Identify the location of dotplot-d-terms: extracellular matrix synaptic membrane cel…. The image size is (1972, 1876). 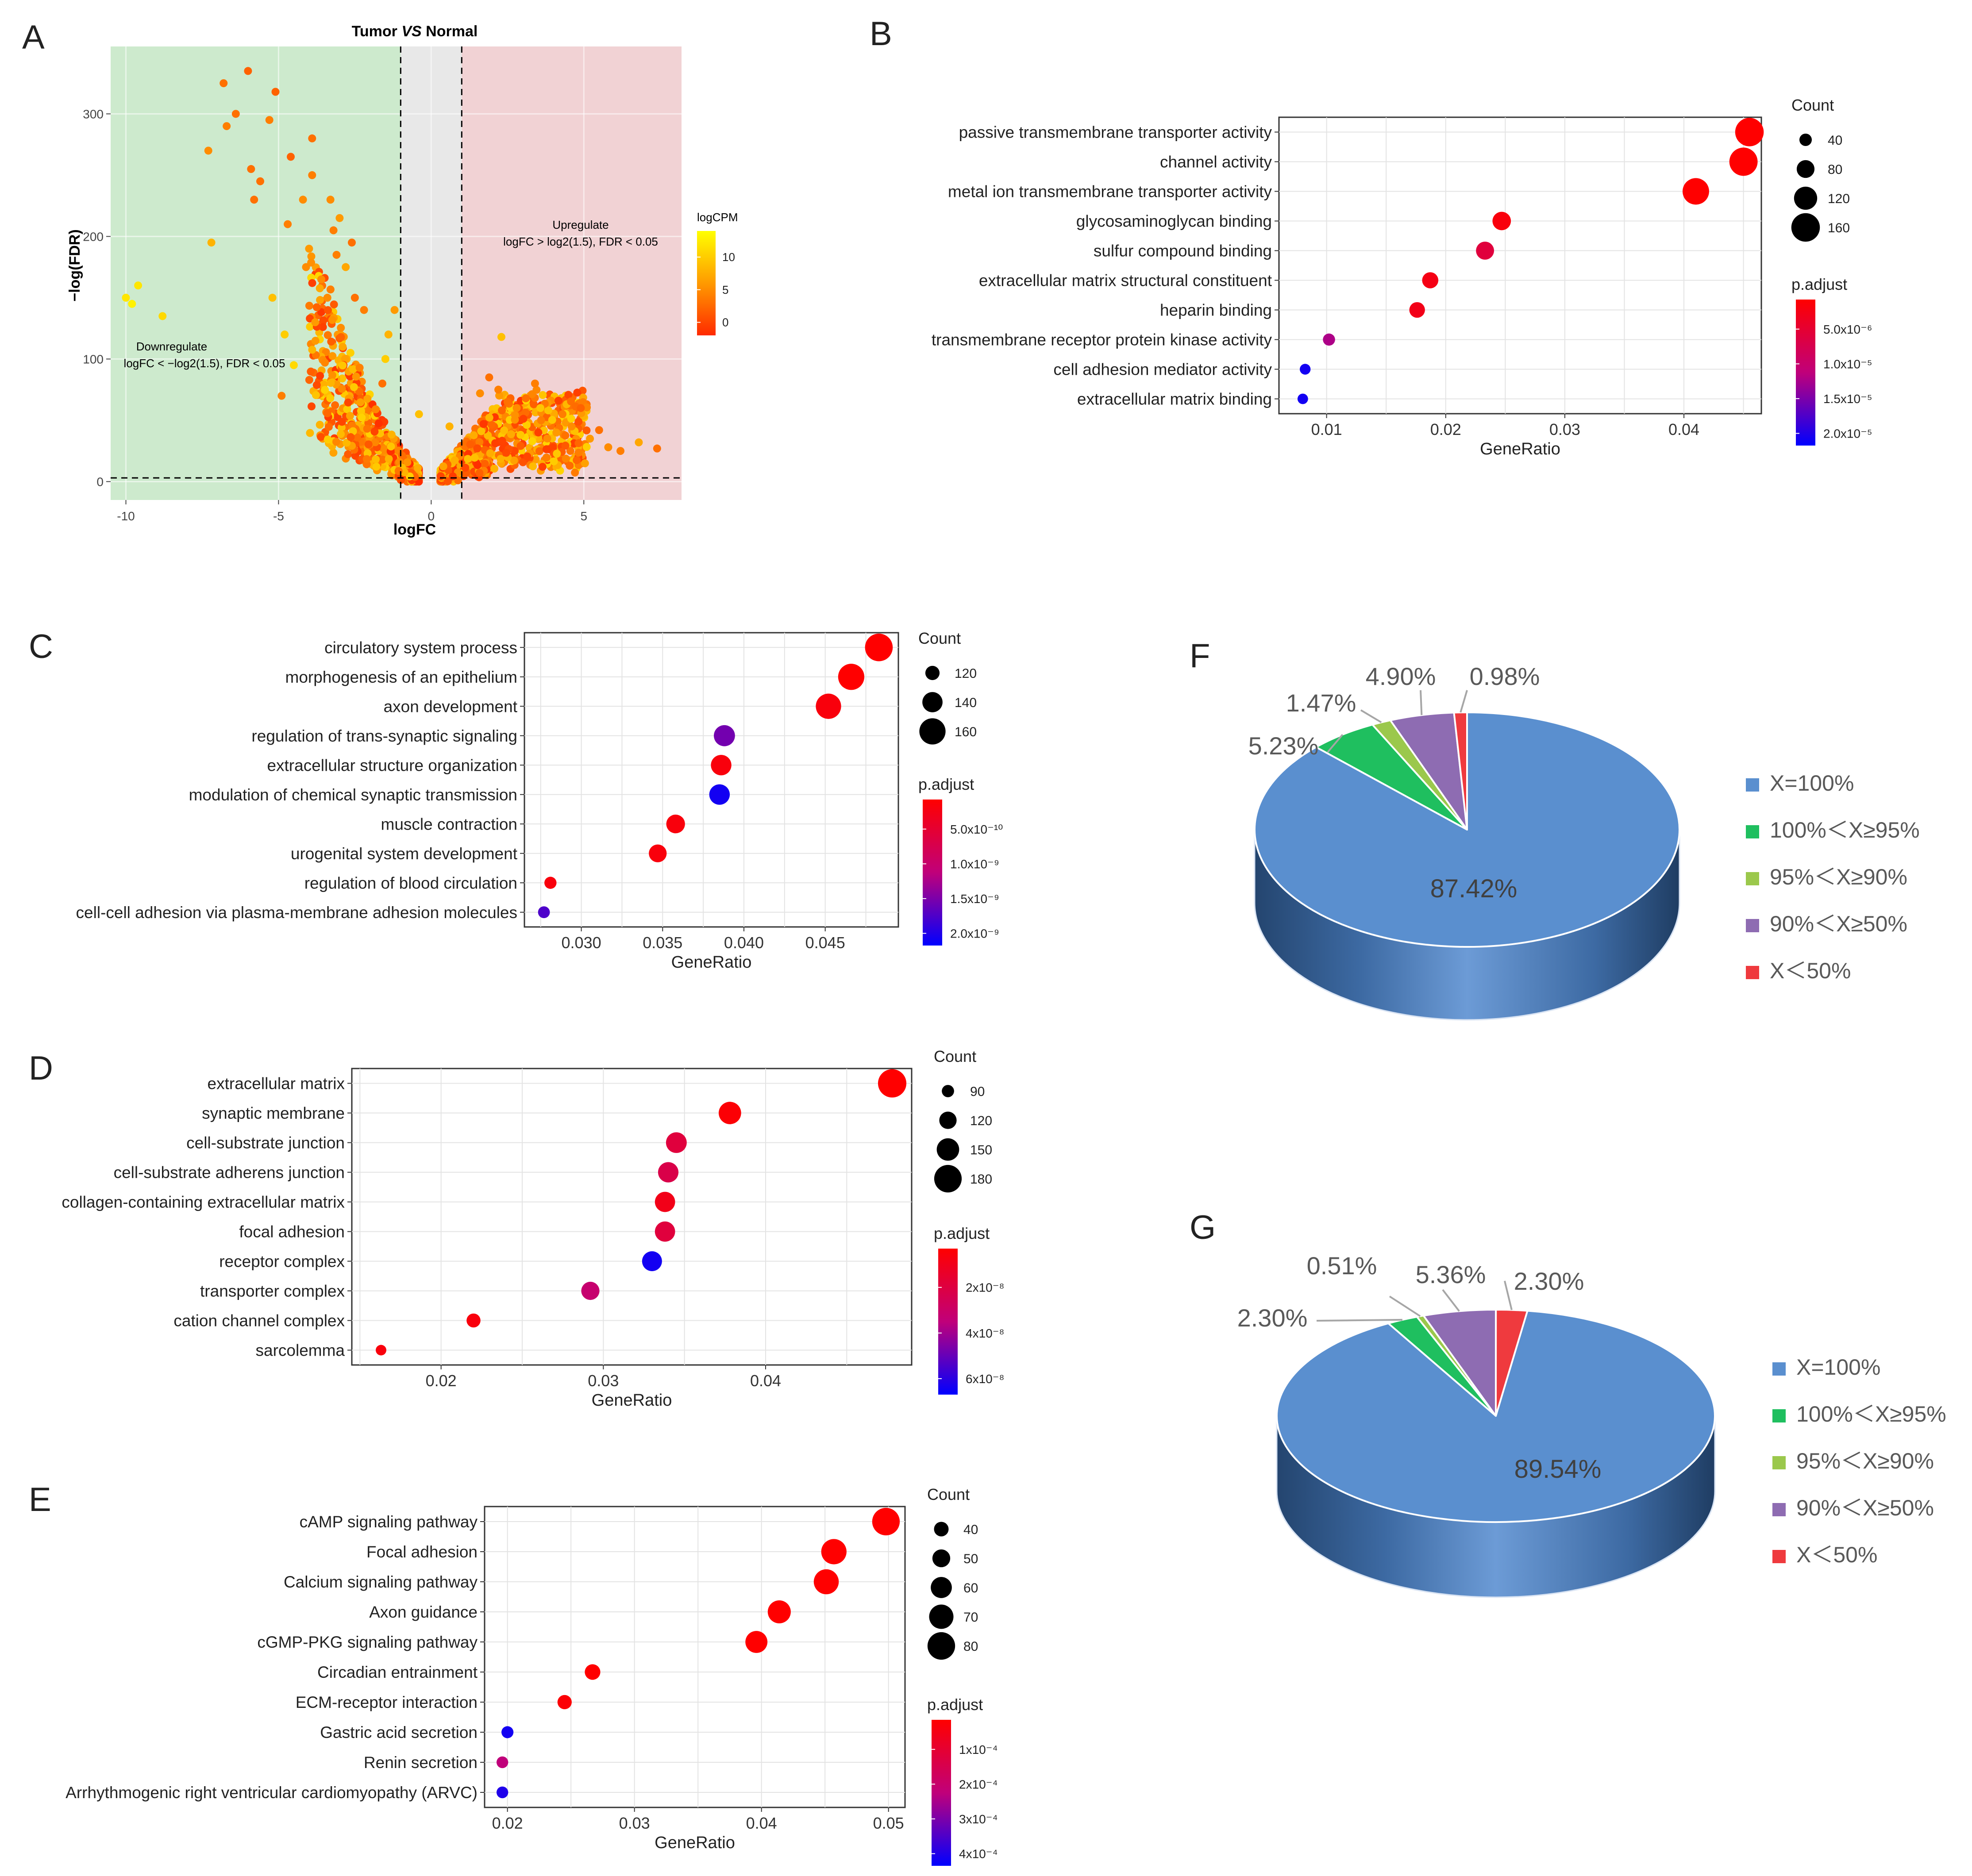
(207, 1217).